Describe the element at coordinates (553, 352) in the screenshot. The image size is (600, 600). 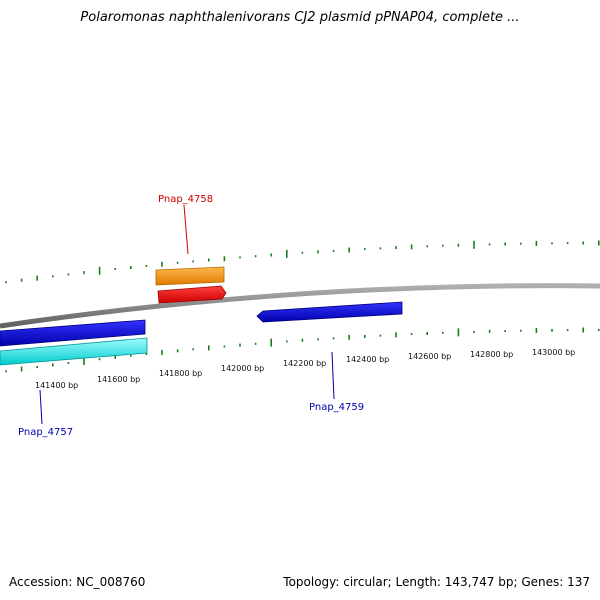
I see `tick-label: 143000 bp` at that location.